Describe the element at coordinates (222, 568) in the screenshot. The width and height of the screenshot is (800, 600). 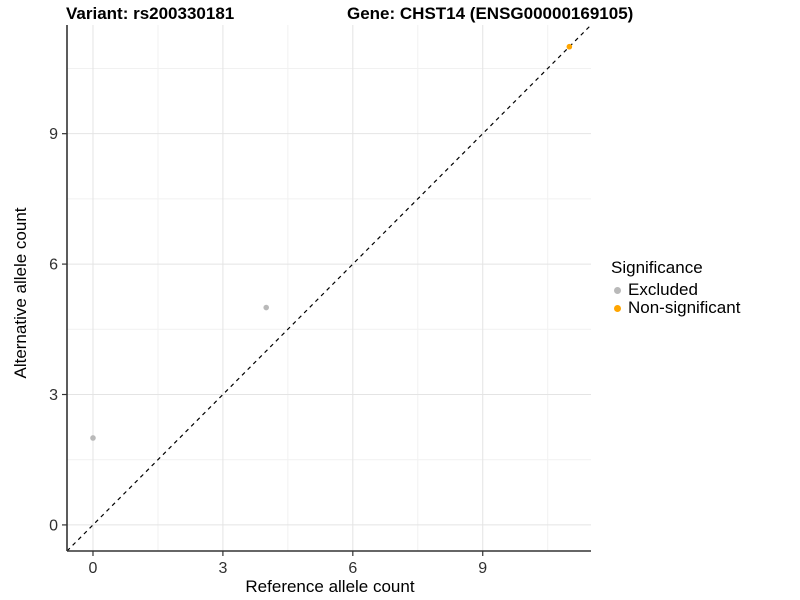
I see `x-tick-label: 3` at that location.